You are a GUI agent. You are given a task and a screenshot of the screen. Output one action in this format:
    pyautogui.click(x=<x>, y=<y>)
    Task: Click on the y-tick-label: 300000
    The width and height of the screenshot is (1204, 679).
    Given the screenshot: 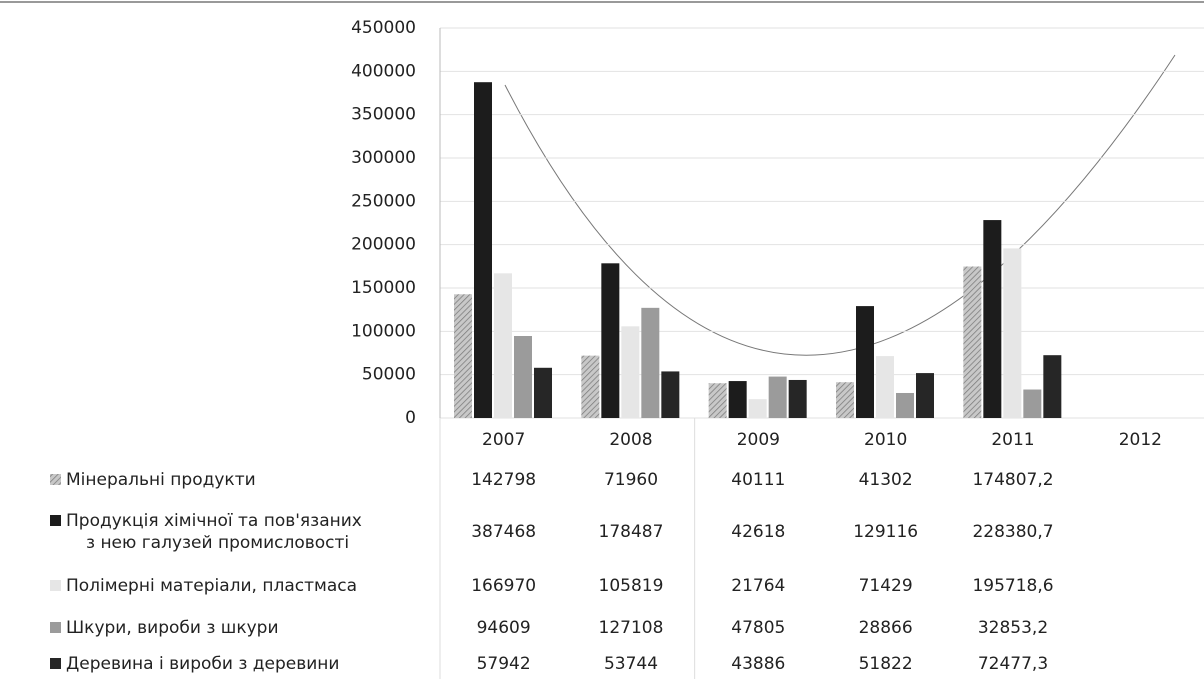 What is the action you would take?
    pyautogui.click(x=383, y=158)
    